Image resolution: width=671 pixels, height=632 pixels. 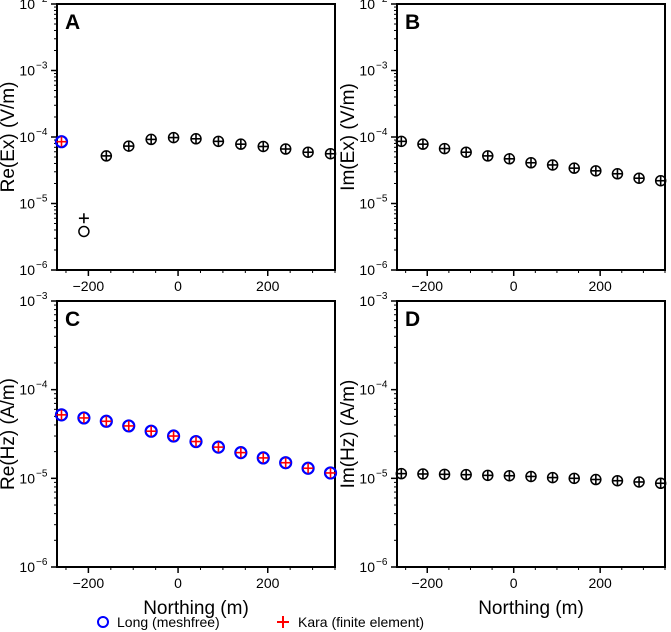 I want to click on panel-d-xlabel: Northing (m), so click(x=531, y=608).